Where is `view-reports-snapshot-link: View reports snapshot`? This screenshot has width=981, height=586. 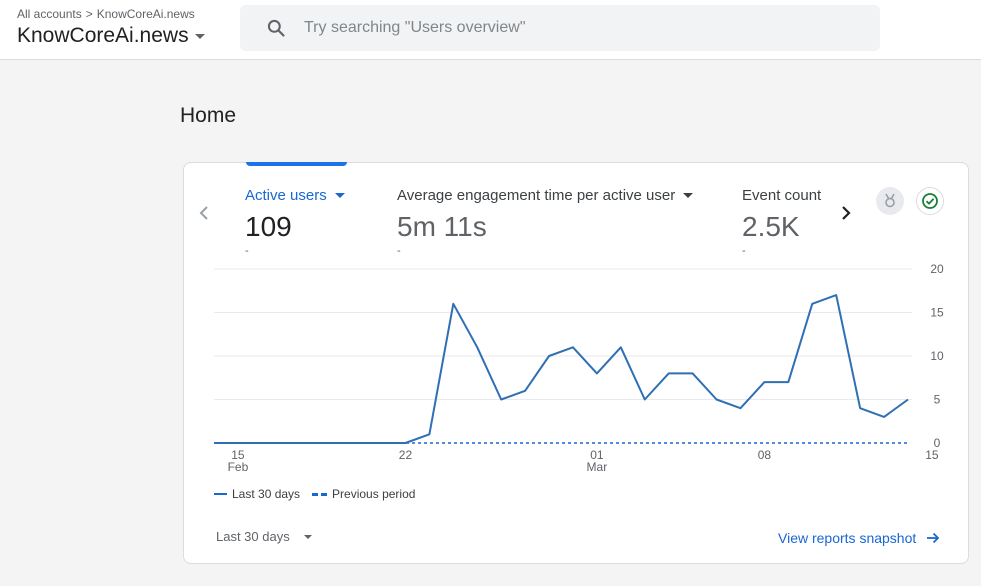
view-reports-snapshot-link: View reports snapshot is located at coordinates (859, 538).